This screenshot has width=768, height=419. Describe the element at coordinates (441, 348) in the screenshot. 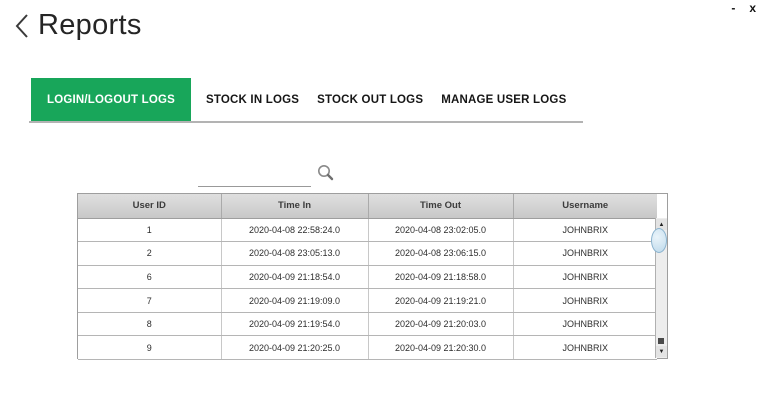

I see `table-cell: 2020-04-09 21:20:30.0` at that location.